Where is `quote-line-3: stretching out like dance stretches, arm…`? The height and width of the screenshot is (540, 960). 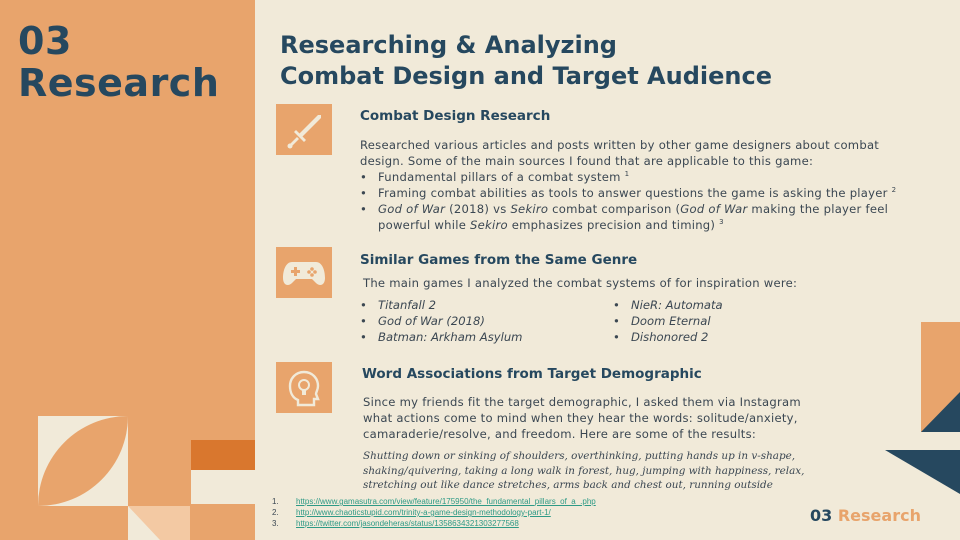
quote-line-3: stretching out like dance stretches, arm… is located at coordinates (568, 485).